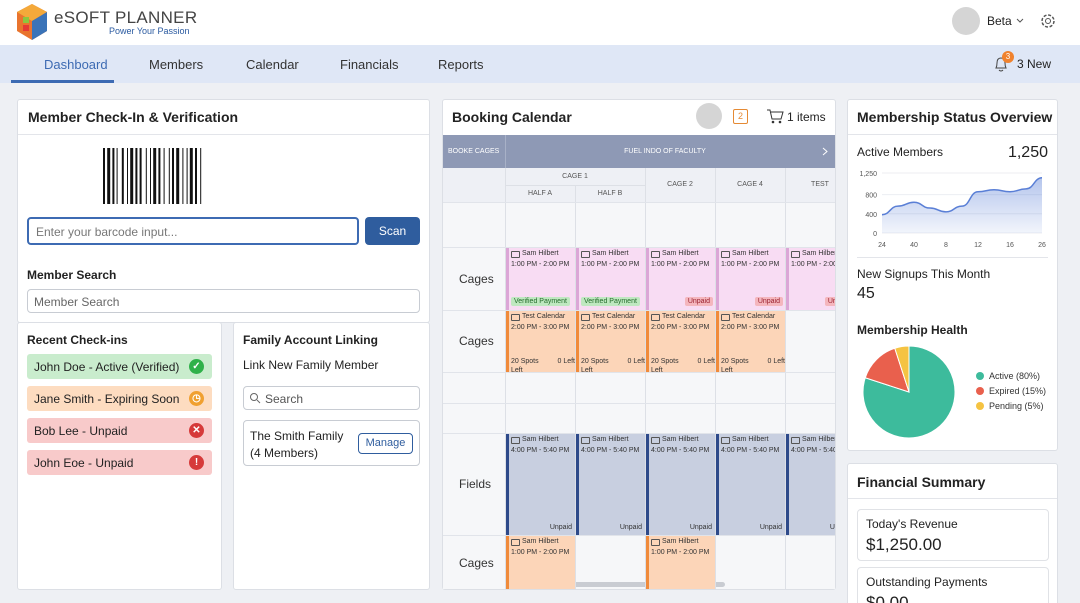  What do you see at coordinates (954, 392) in the screenshot?
I see `health-chart: Active (80%) Expired (15%) Pending (5%)` at bounding box center [954, 392].